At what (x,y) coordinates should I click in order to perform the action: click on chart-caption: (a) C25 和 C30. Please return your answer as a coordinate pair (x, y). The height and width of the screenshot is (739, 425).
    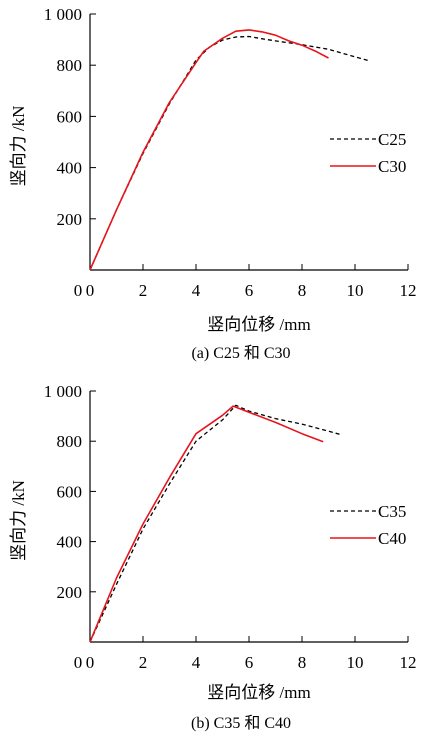
    Looking at the image, I should click on (240, 353).